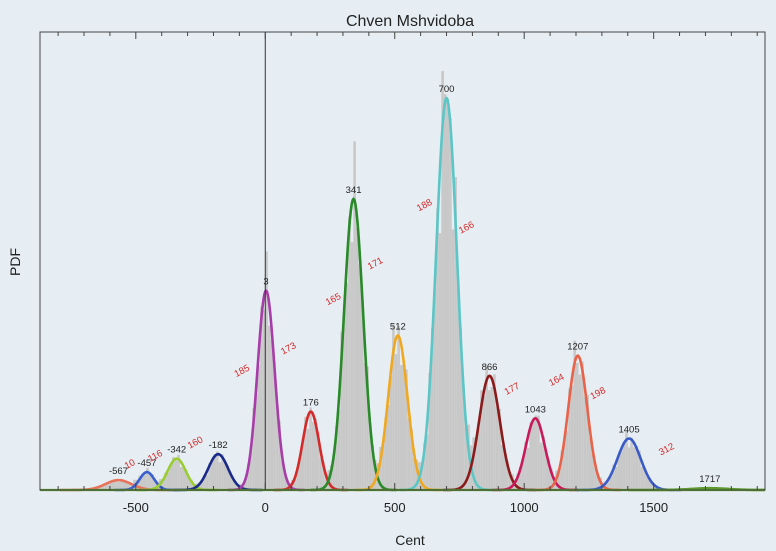 Image resolution: width=776 pixels, height=551 pixels. I want to click on chart-title: Chven Mshvidoba, so click(410, 21).